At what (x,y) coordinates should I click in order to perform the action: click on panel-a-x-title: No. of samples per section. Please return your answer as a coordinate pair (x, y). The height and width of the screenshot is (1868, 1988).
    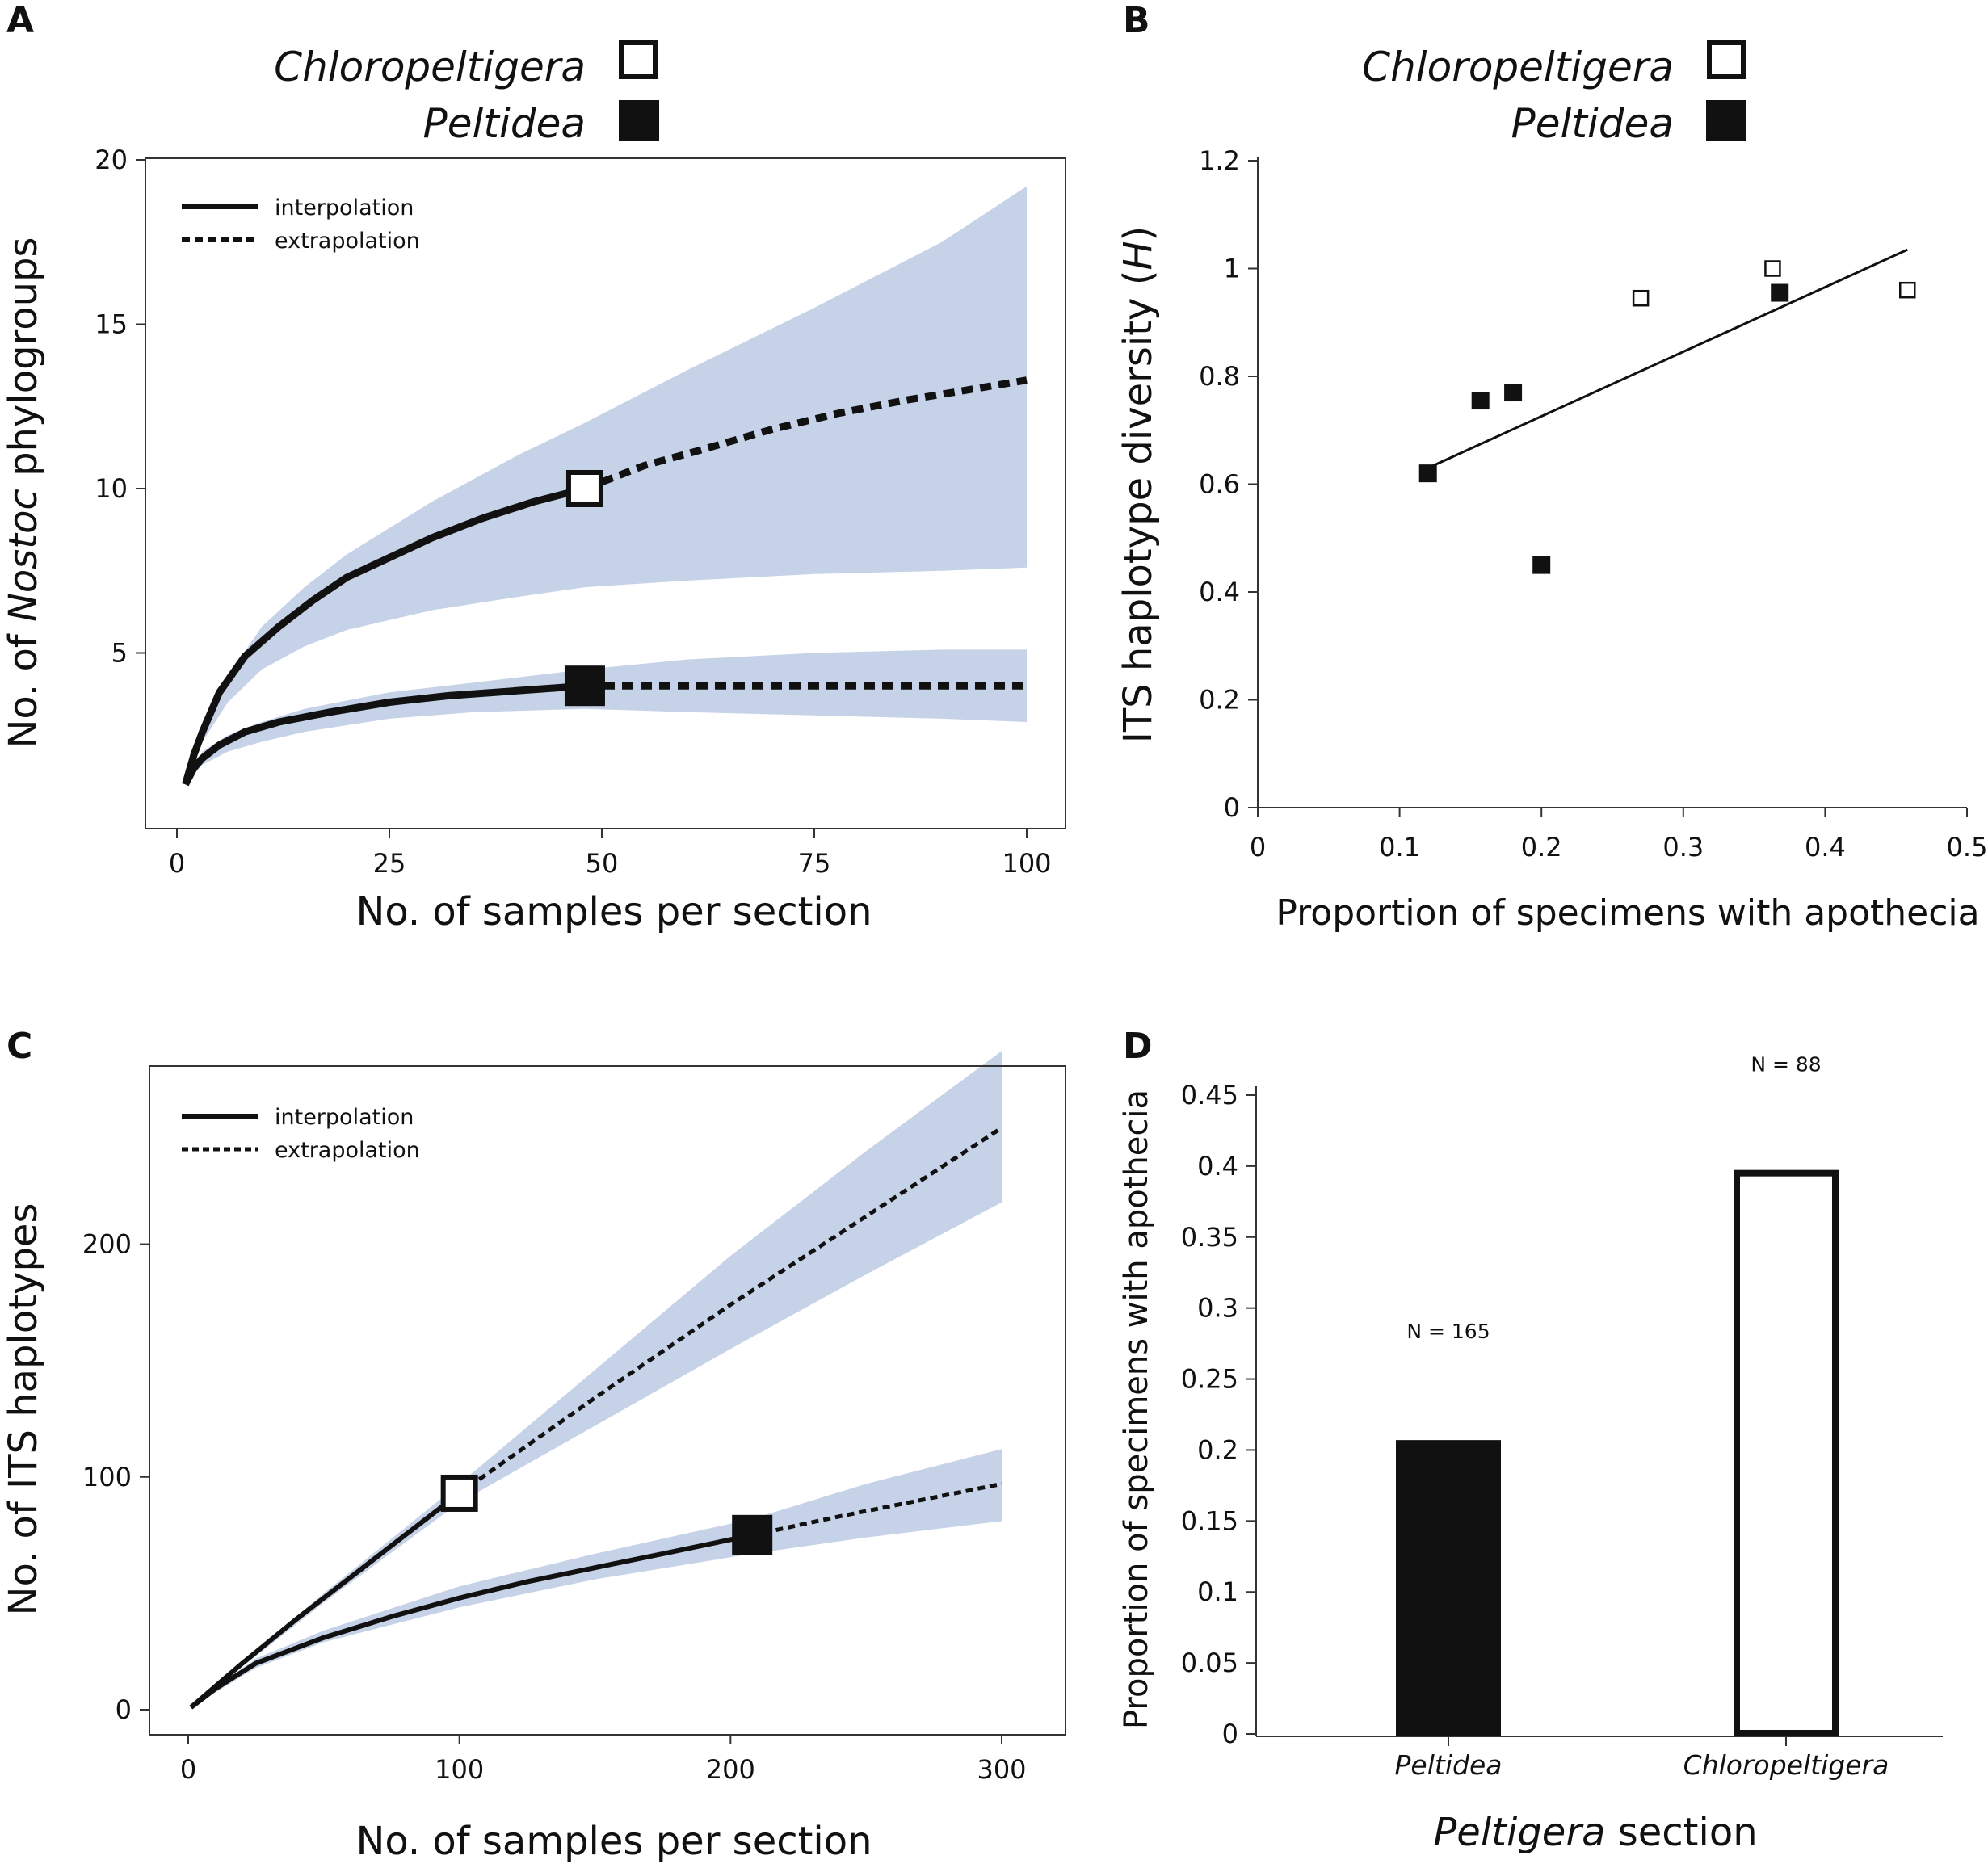
    Looking at the image, I should click on (613, 911).